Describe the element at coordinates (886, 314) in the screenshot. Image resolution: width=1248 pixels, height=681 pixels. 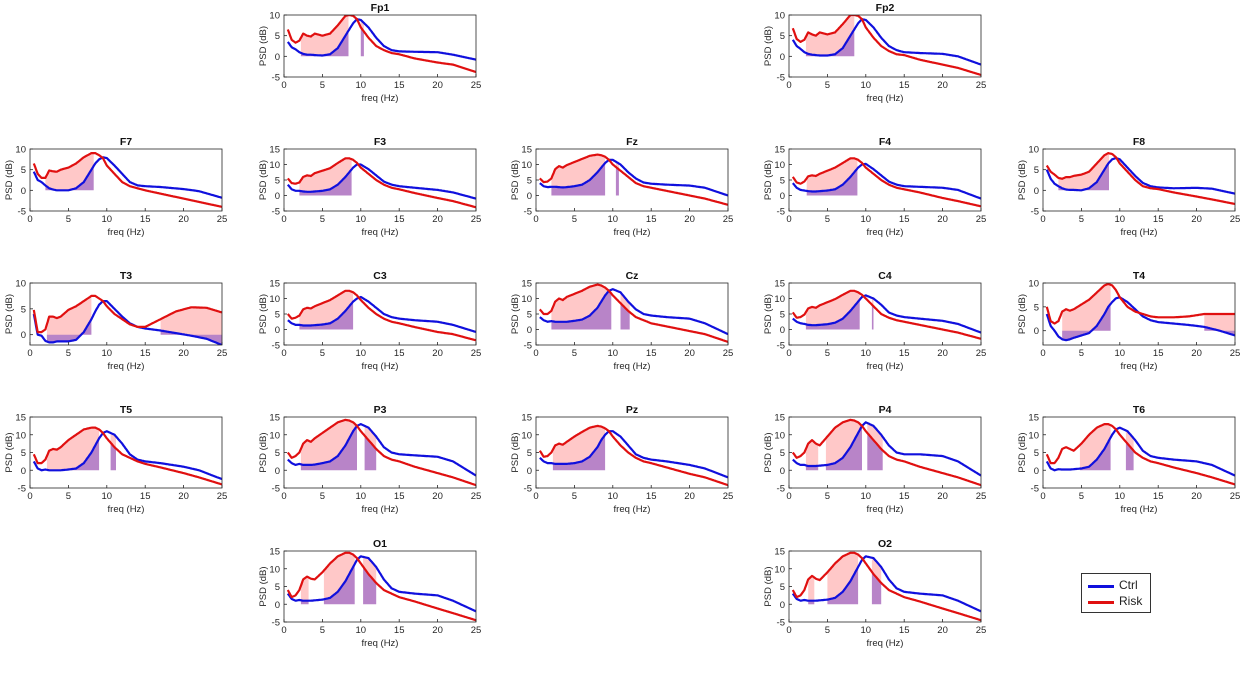
I see `risk-line-c4` at that location.